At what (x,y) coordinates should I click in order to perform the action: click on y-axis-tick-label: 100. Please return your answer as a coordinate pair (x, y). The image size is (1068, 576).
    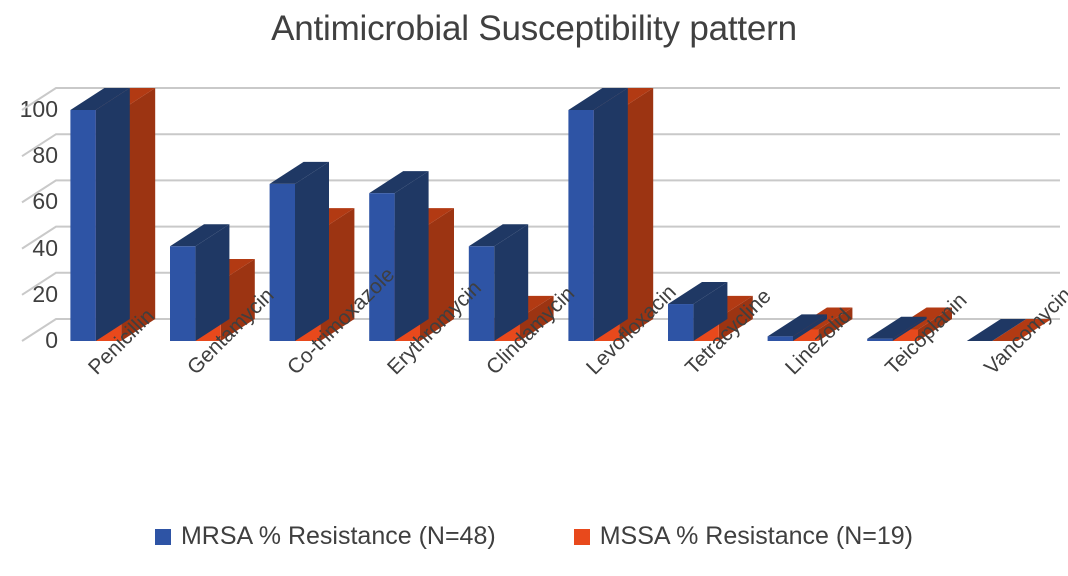
    Looking at the image, I should click on (38, 109).